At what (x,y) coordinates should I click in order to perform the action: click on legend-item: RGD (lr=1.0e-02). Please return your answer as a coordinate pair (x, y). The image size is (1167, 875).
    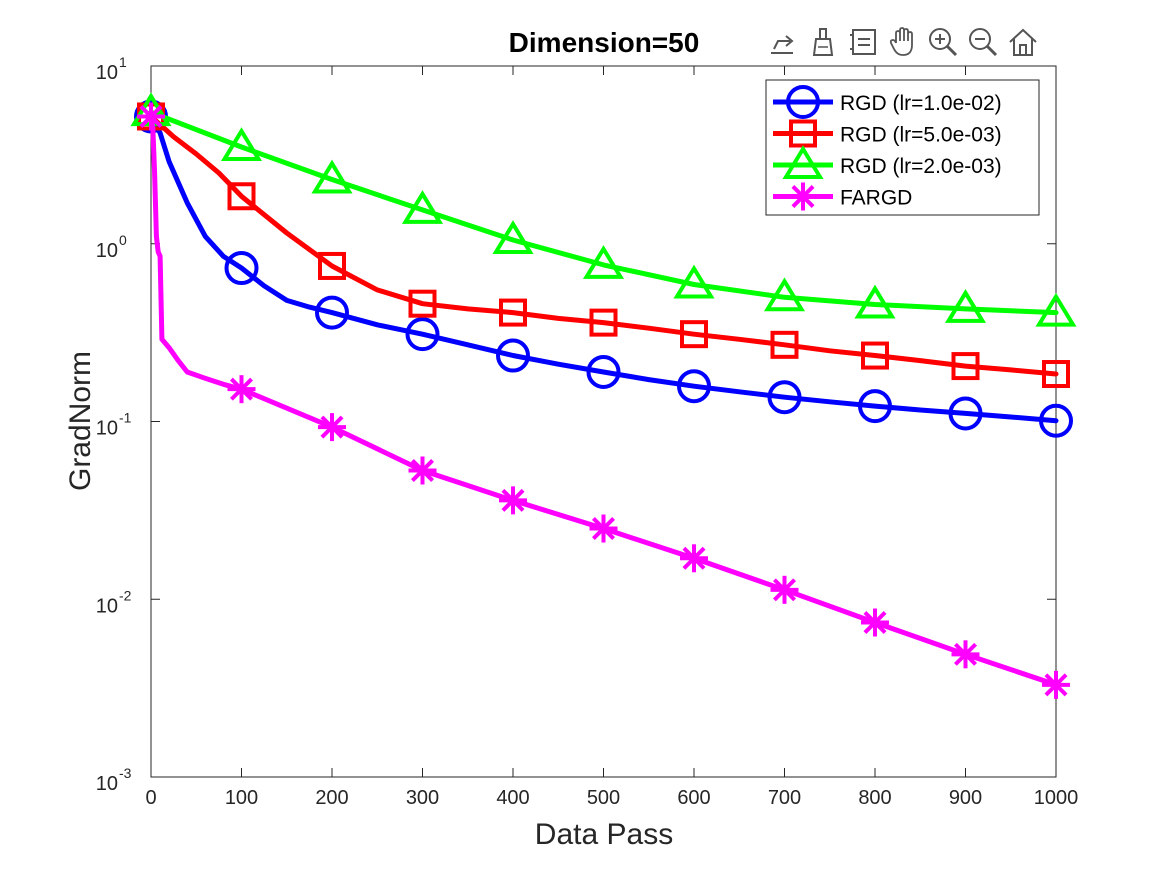
    Looking at the image, I should click on (887, 102).